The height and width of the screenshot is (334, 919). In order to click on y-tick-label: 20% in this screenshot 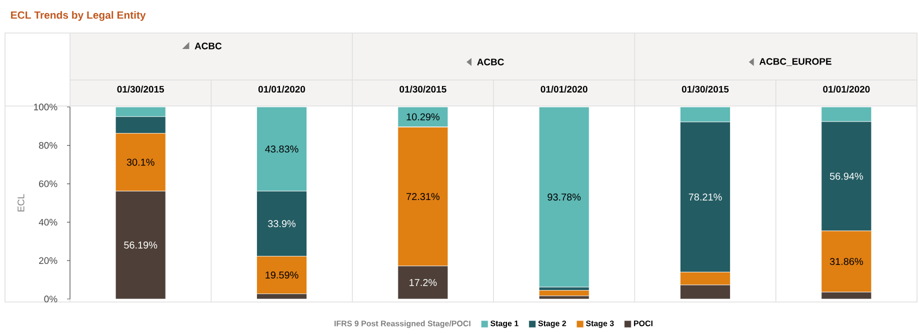, I will do `click(48, 260)`.